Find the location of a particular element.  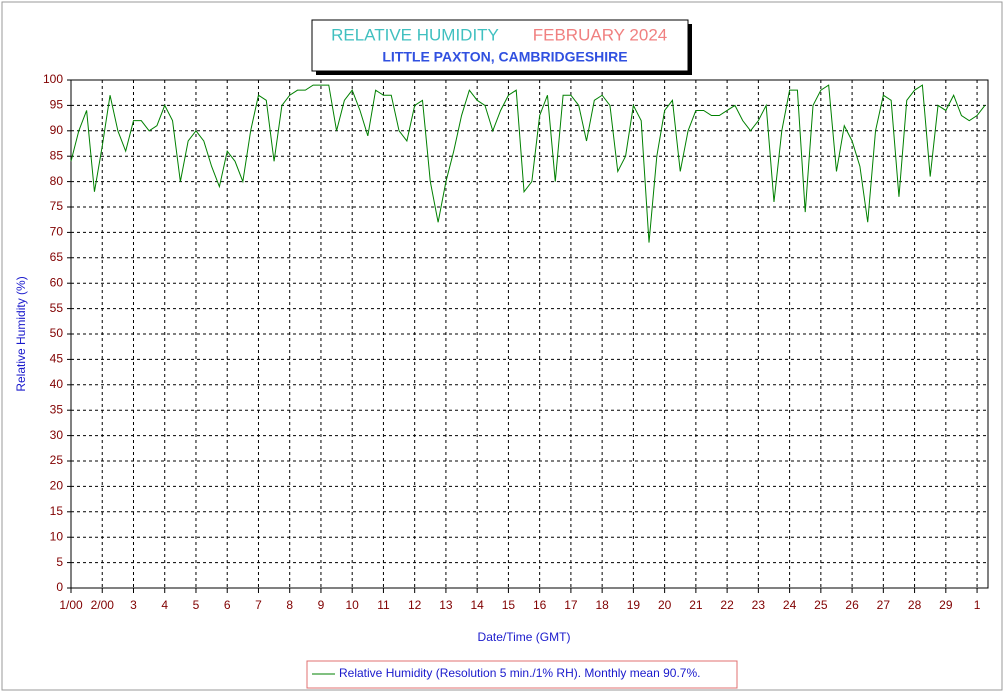

title-box is located at coordinates (500, 45).